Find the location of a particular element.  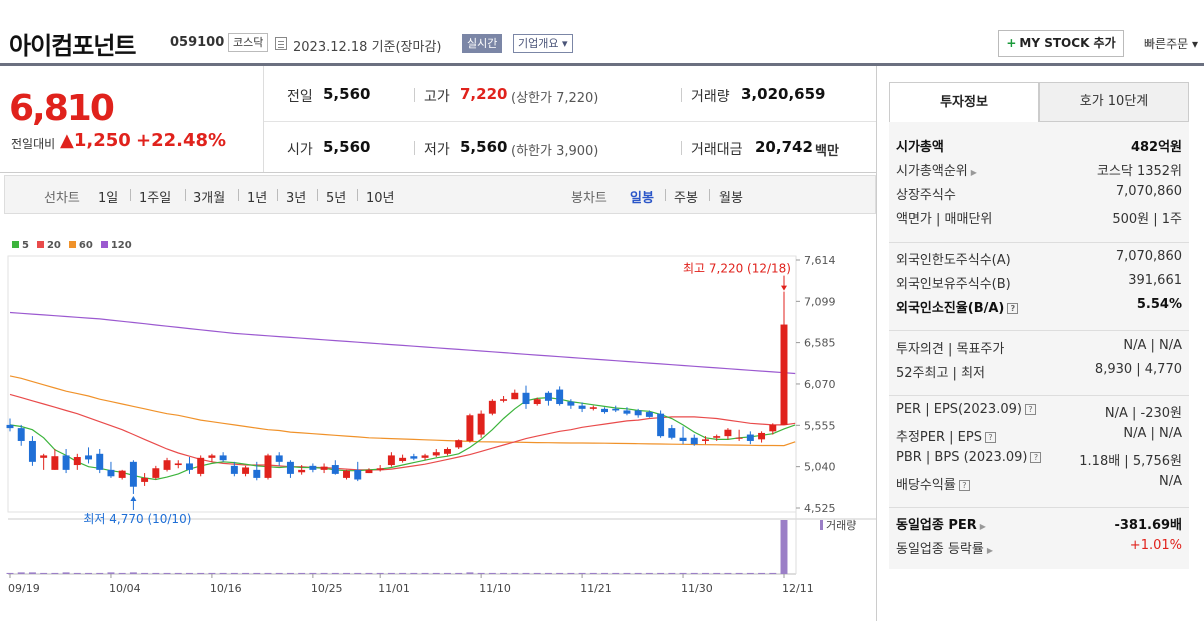

y-tick-label: 5,555 is located at coordinates (820, 425).